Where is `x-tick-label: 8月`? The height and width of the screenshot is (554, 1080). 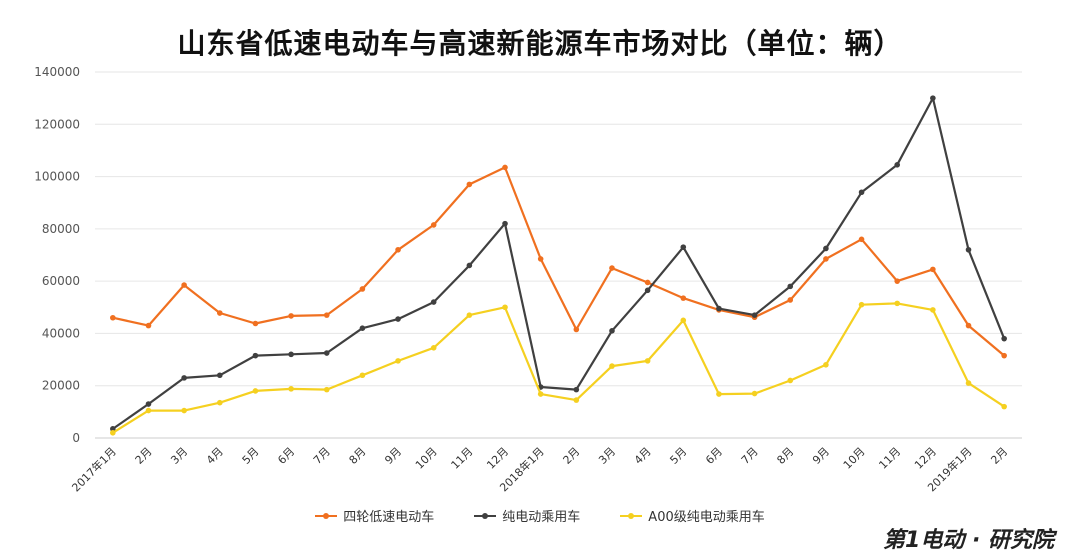 x-tick-label: 8月 is located at coordinates (785, 456).